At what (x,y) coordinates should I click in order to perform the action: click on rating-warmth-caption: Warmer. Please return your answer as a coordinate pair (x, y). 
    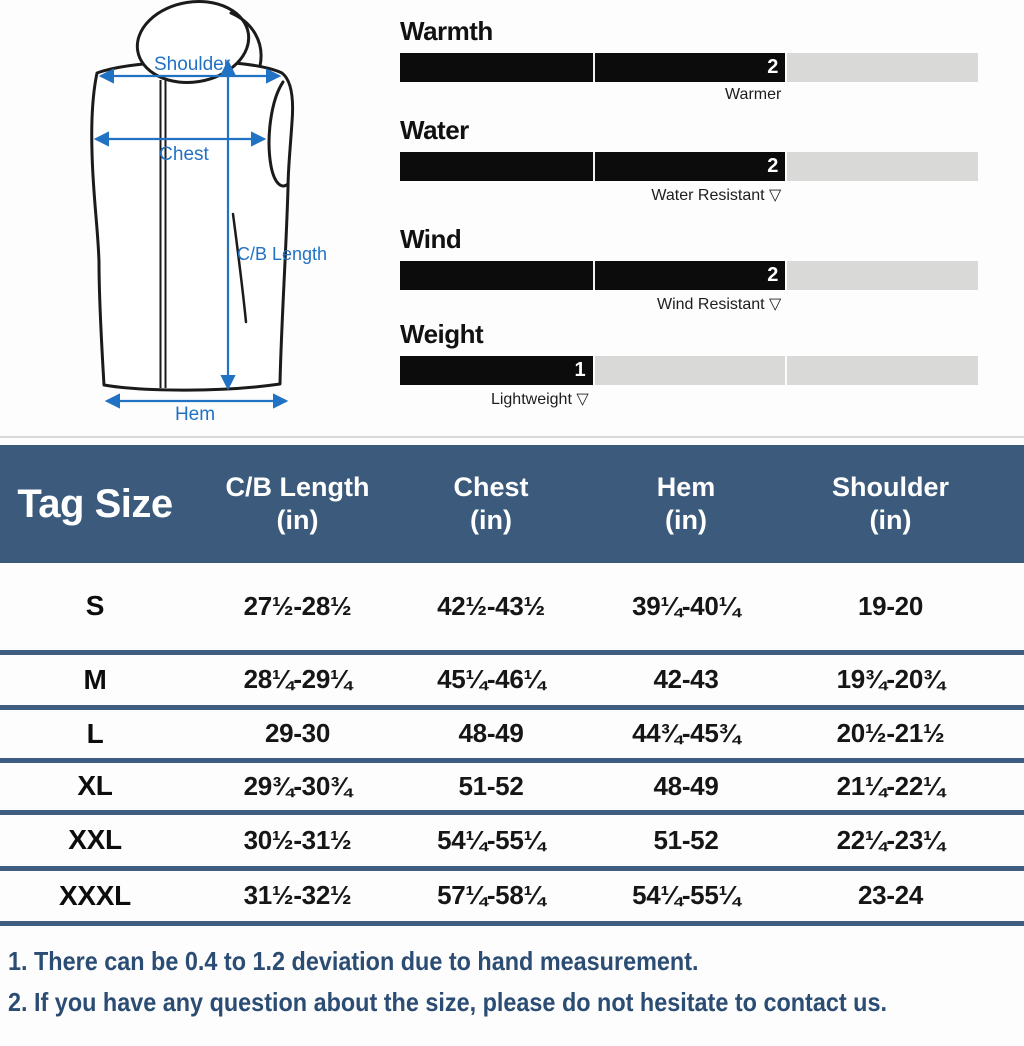
    Looking at the image, I should click on (753, 94).